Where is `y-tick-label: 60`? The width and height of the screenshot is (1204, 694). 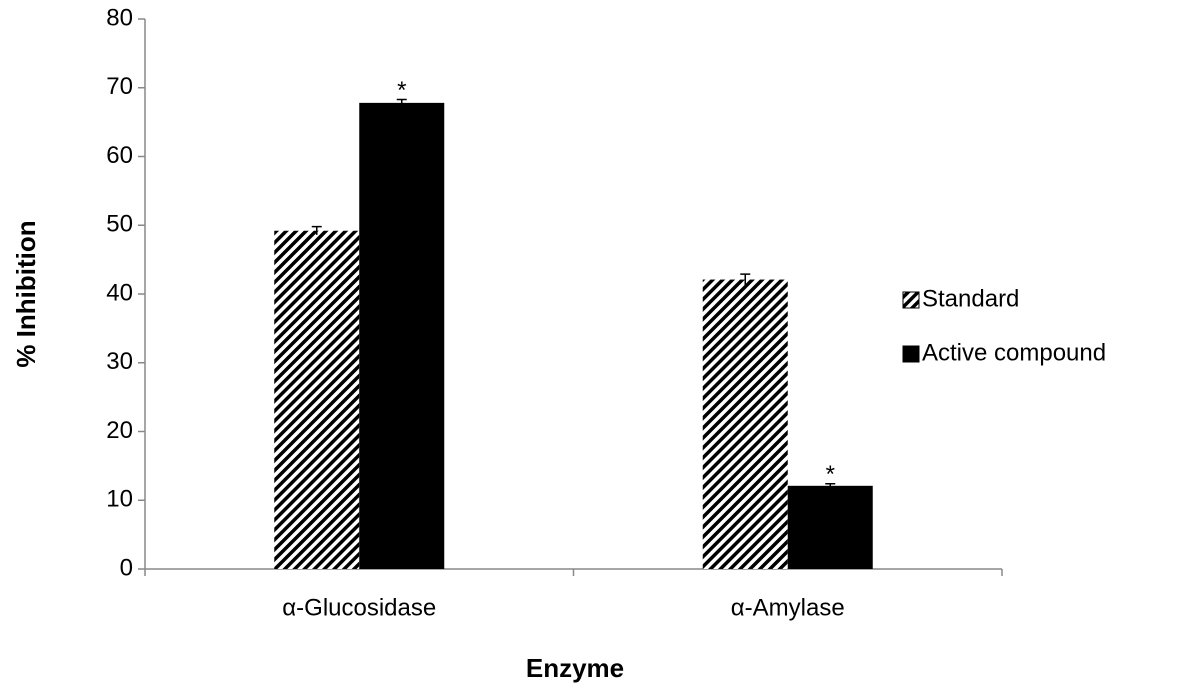
y-tick-label: 60 is located at coordinates (119, 155).